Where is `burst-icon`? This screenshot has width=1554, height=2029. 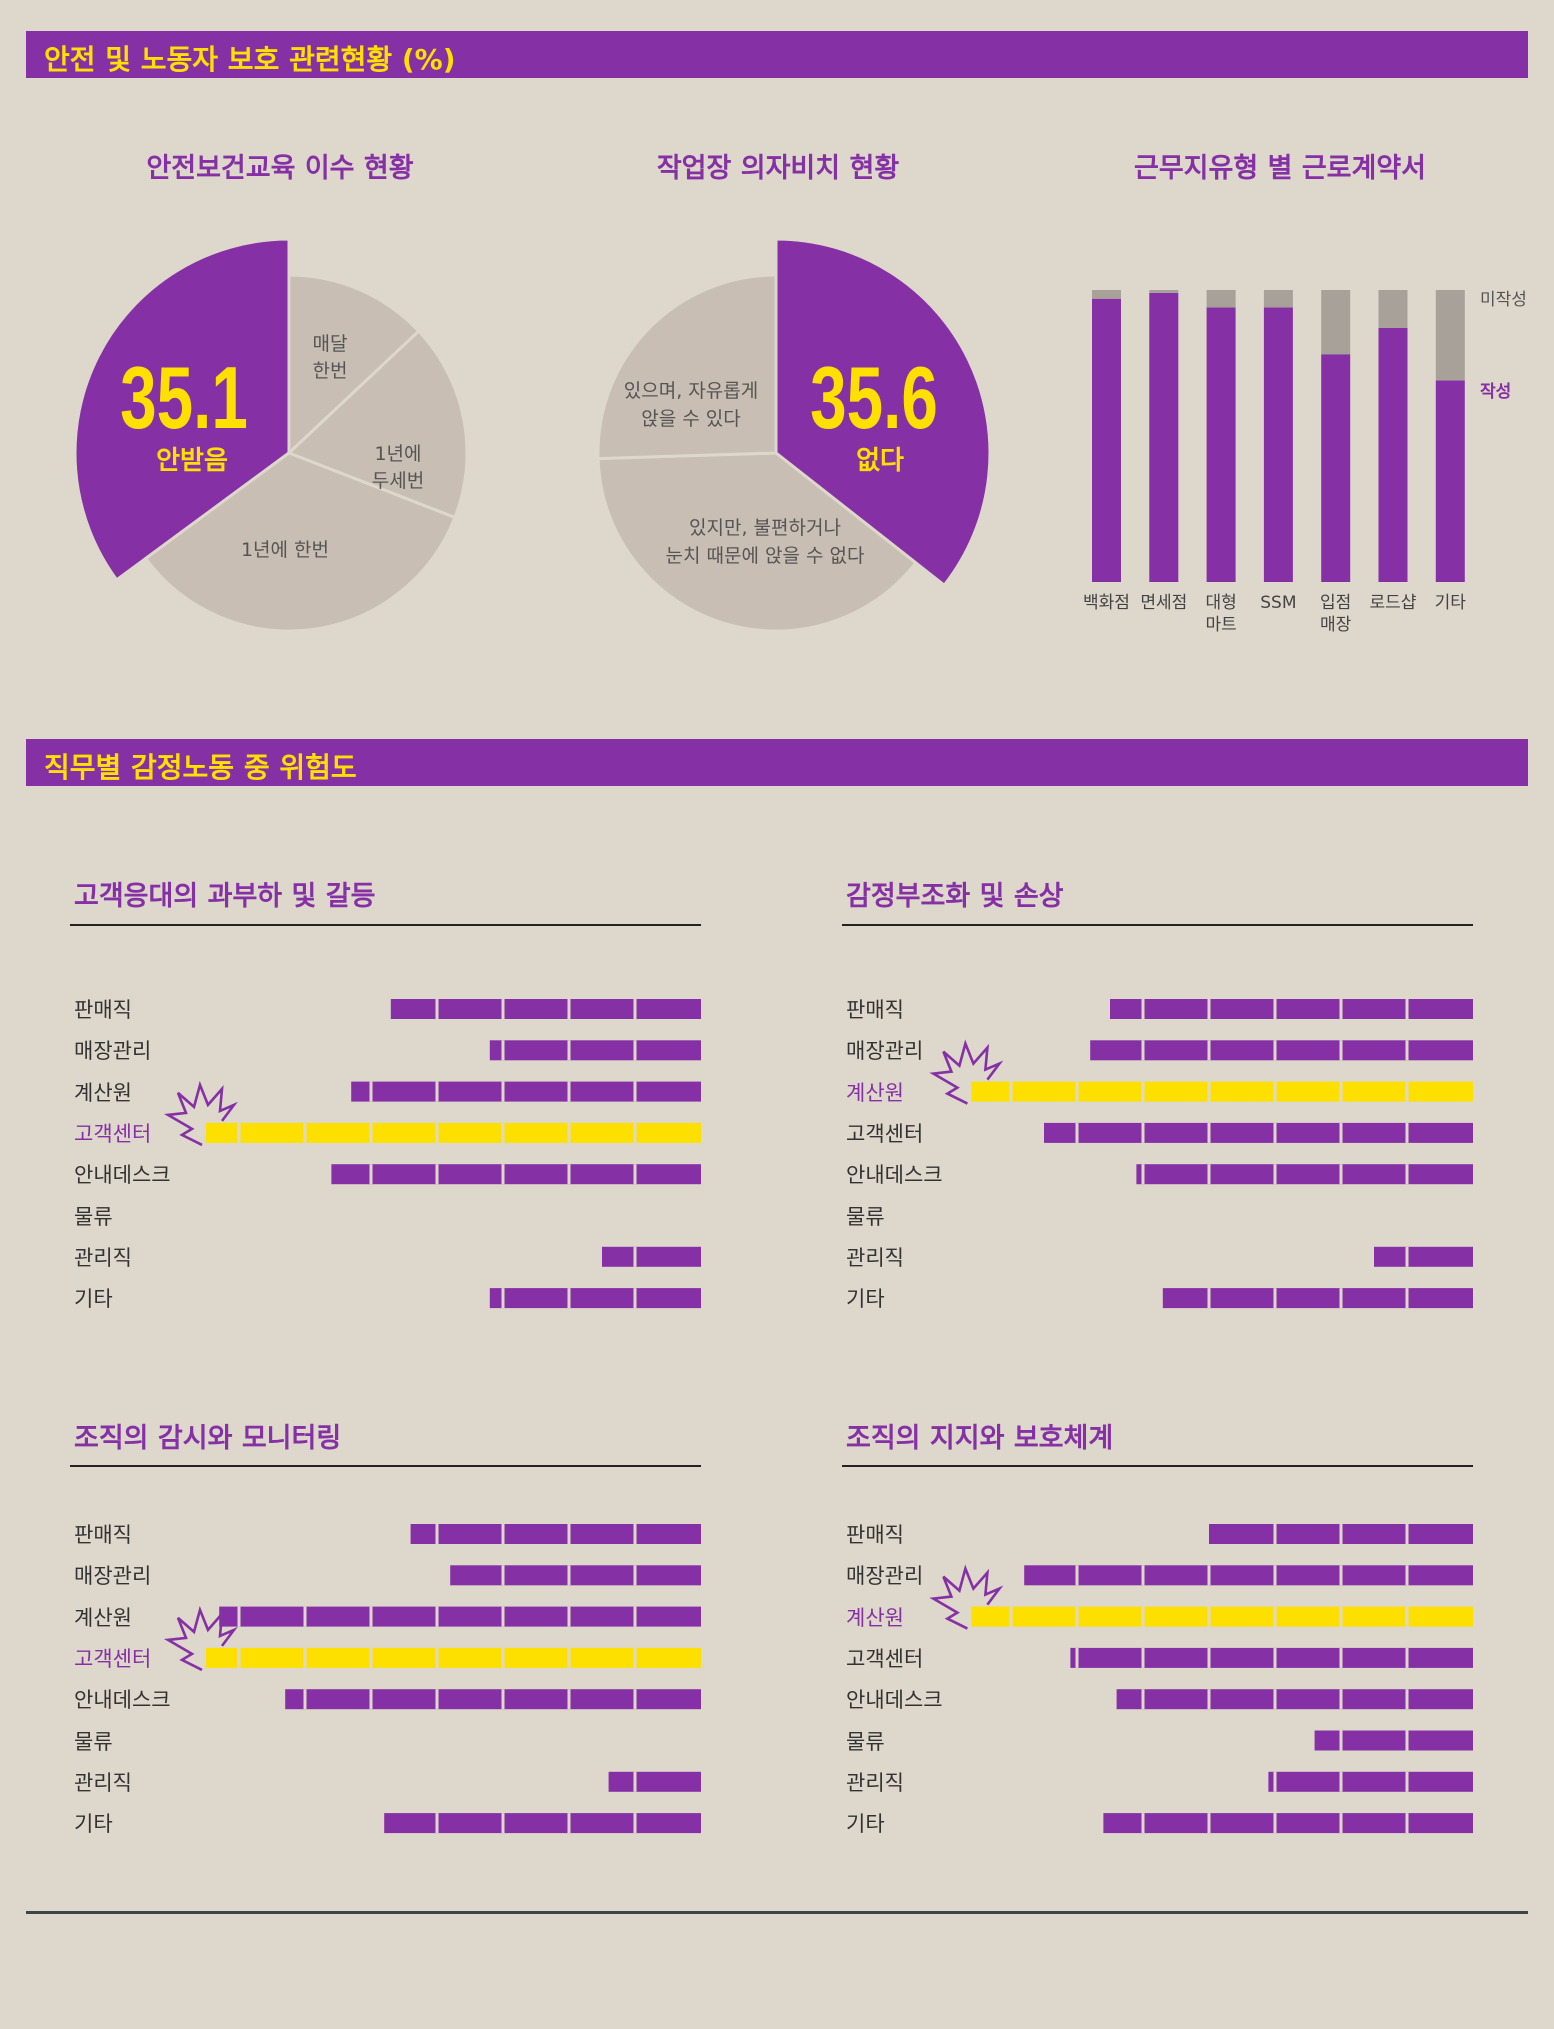 burst-icon is located at coordinates (200, 1113).